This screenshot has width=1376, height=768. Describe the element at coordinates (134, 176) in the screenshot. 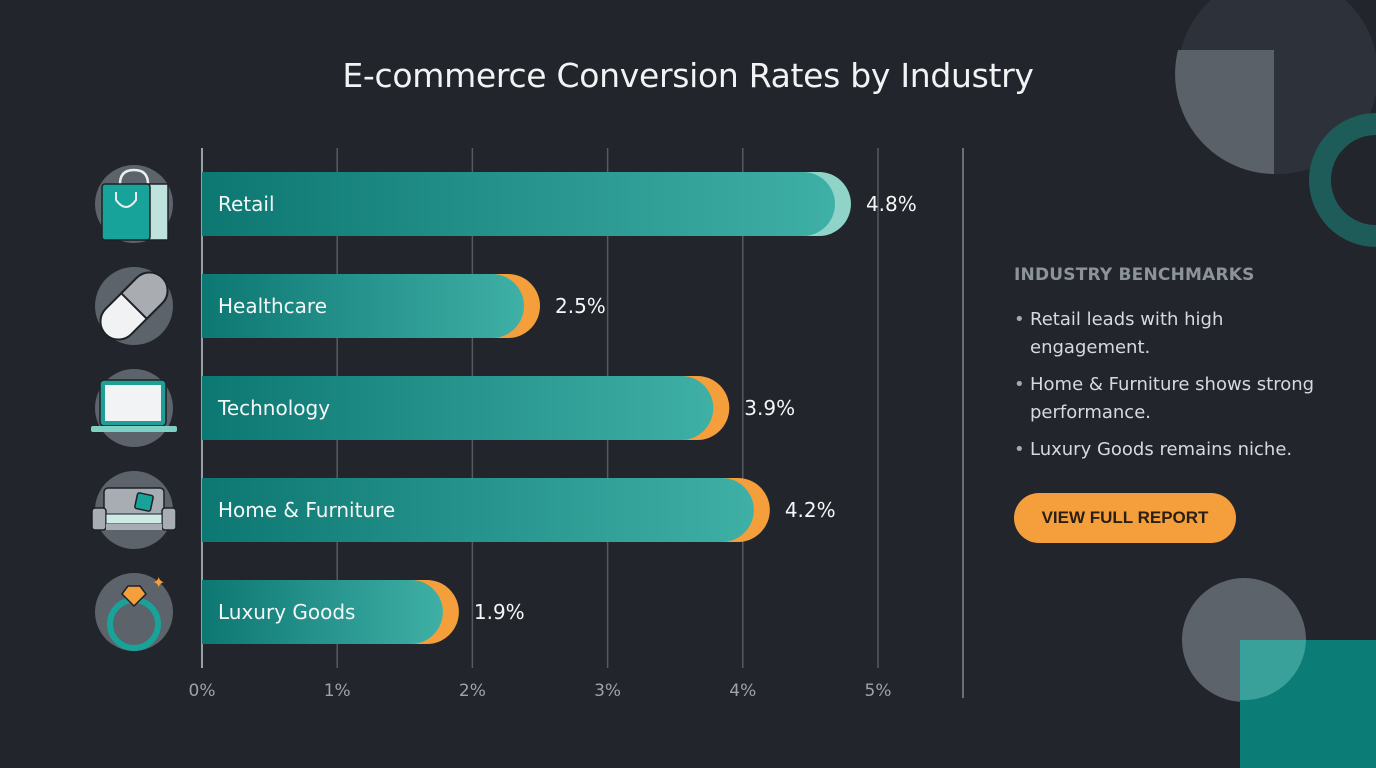

I see `bag-handle` at that location.